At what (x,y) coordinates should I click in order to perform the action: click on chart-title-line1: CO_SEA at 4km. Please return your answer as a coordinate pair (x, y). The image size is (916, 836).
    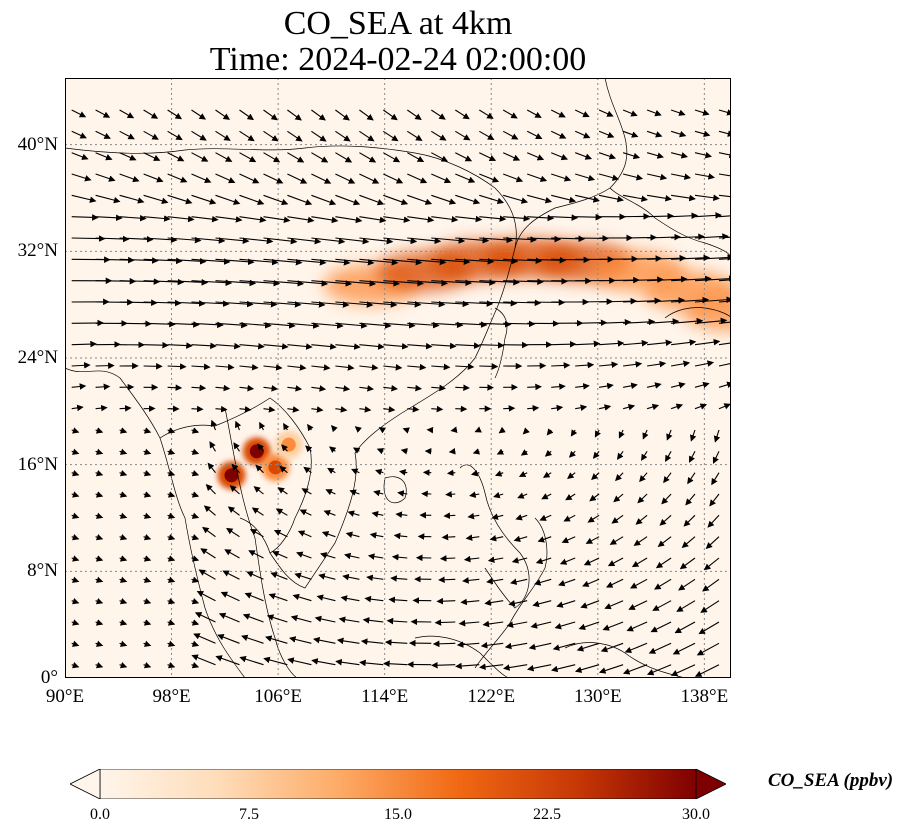
    Looking at the image, I should click on (398, 23).